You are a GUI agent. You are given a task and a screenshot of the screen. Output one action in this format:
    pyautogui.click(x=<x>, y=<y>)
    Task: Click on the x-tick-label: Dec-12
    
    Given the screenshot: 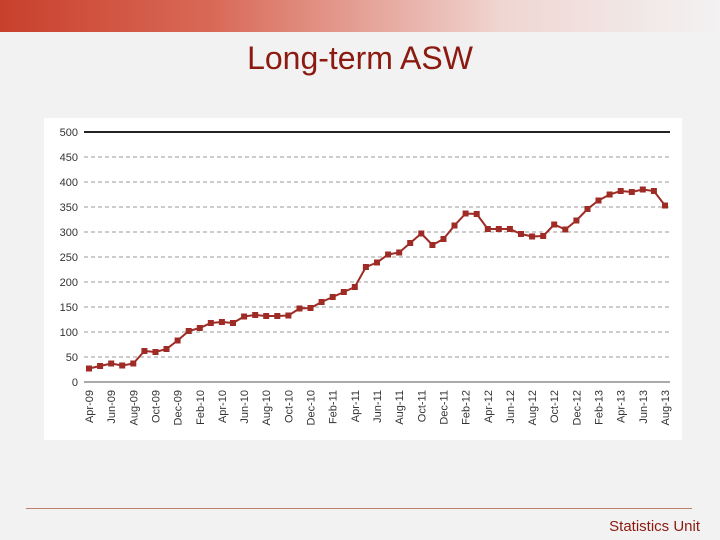 What is the action you would take?
    pyautogui.click(x=577, y=407)
    